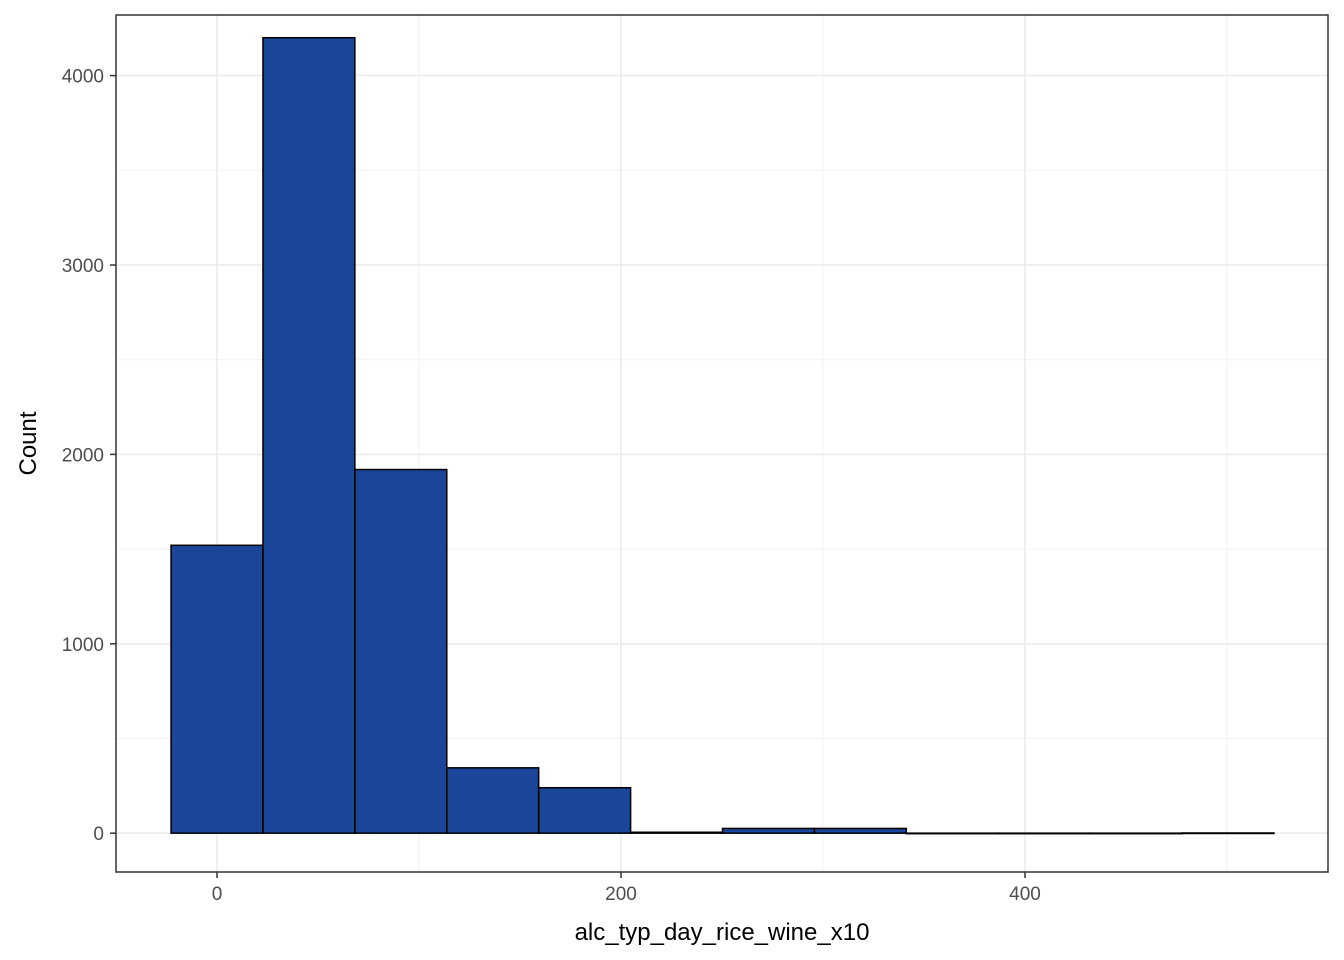  Describe the element at coordinates (1025, 894) in the screenshot. I see `x-tick-label: 400` at that location.